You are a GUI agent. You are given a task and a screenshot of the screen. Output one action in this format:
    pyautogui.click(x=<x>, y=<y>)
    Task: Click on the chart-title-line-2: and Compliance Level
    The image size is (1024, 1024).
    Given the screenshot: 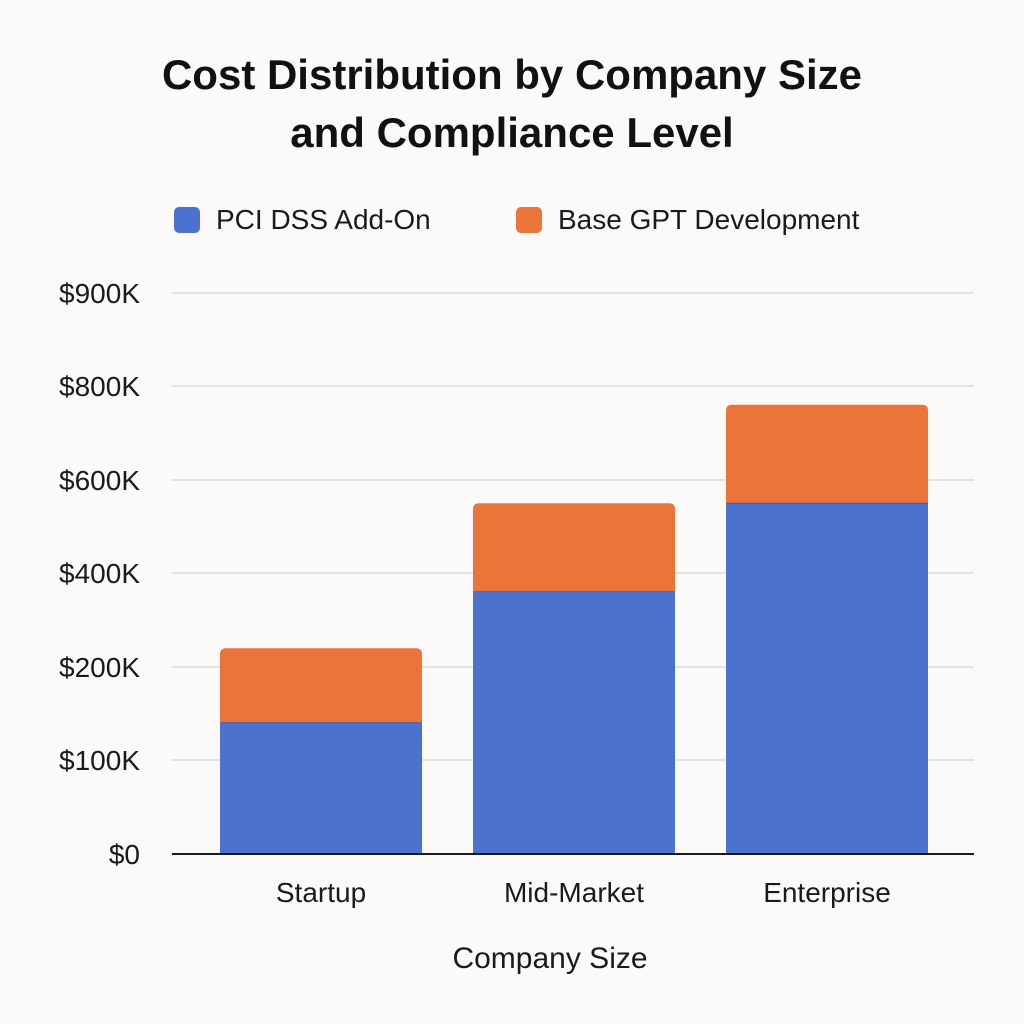 What is the action you would take?
    pyautogui.click(x=512, y=132)
    